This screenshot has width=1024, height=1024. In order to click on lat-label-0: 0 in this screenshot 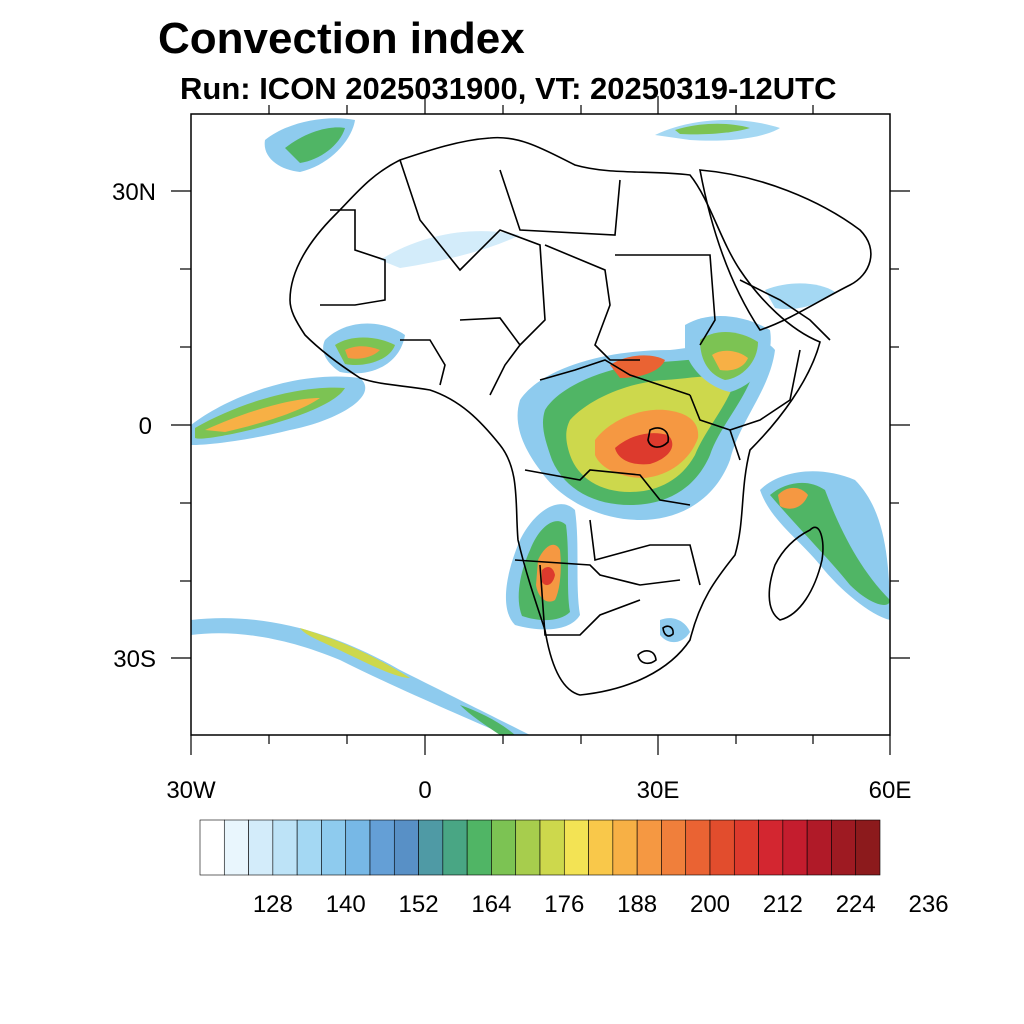, I will do `click(145, 426)`.